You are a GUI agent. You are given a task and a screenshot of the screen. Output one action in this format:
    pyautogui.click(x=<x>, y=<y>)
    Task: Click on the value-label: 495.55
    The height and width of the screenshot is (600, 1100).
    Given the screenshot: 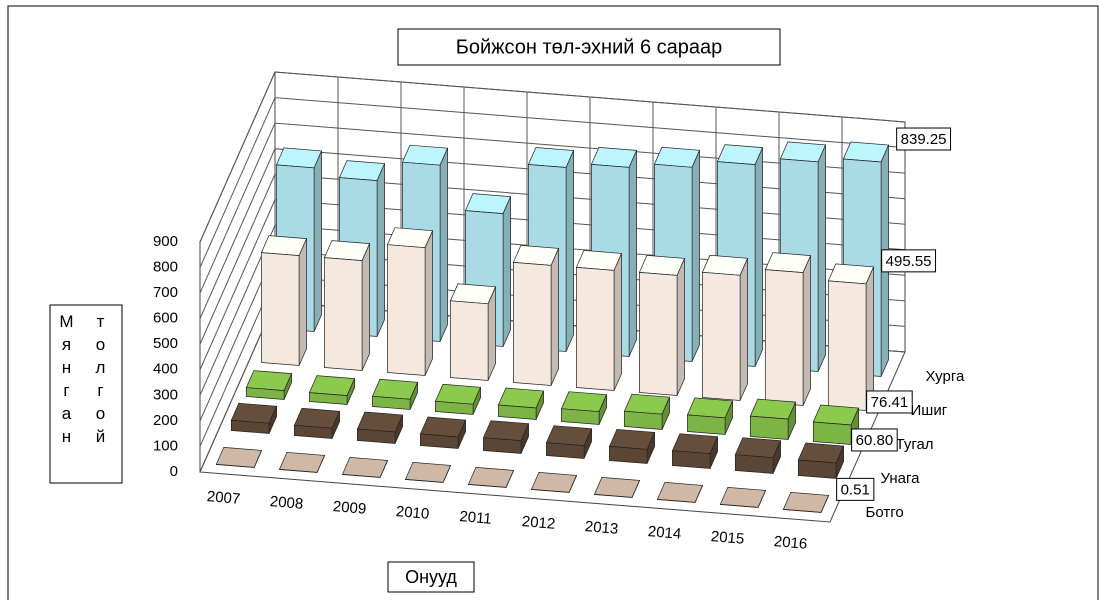 What is the action you would take?
    pyautogui.click(x=909, y=261)
    